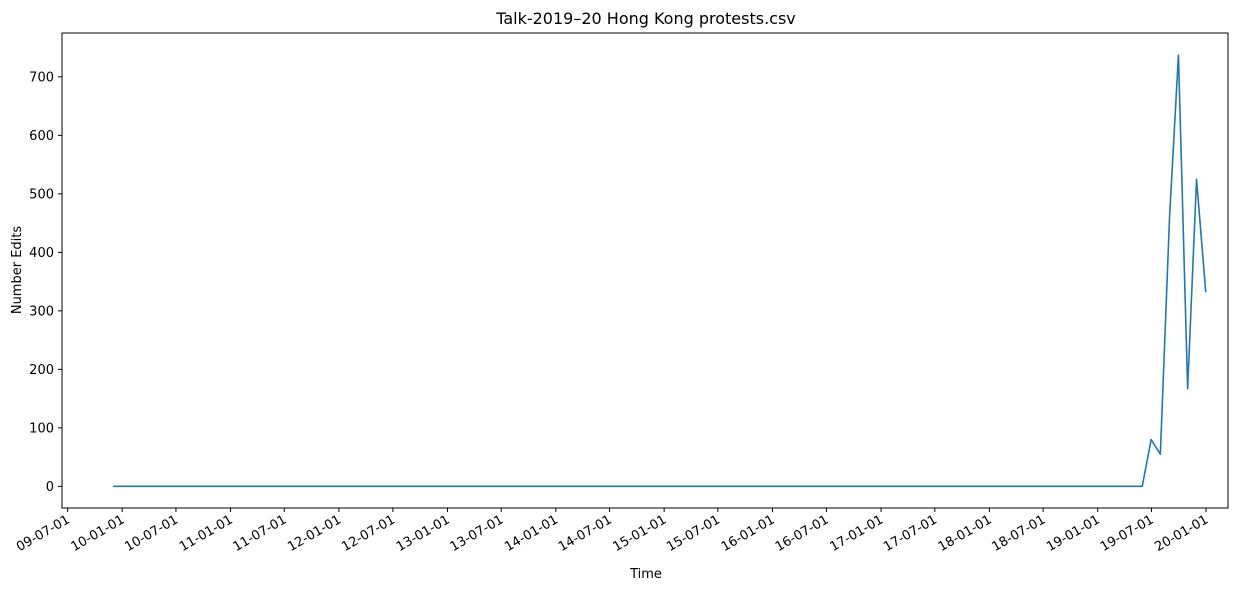 This screenshot has height=591, width=1238. What do you see at coordinates (41, 370) in the screenshot?
I see `y-tick-label: 200` at bounding box center [41, 370].